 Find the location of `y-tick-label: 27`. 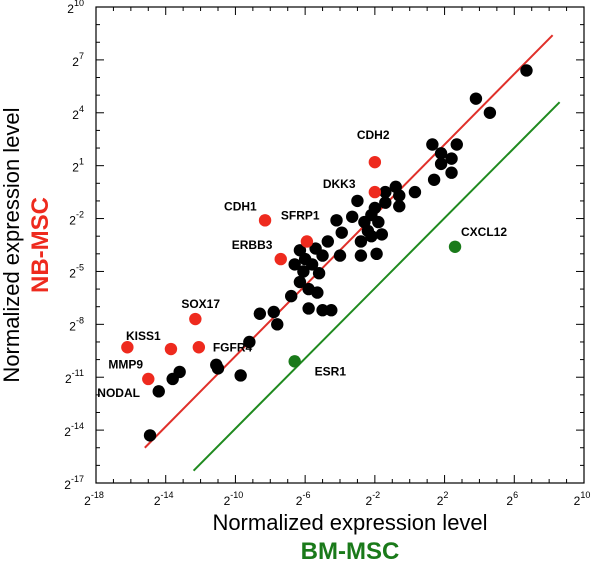

y-tick-label: 27 is located at coordinates (78, 60).